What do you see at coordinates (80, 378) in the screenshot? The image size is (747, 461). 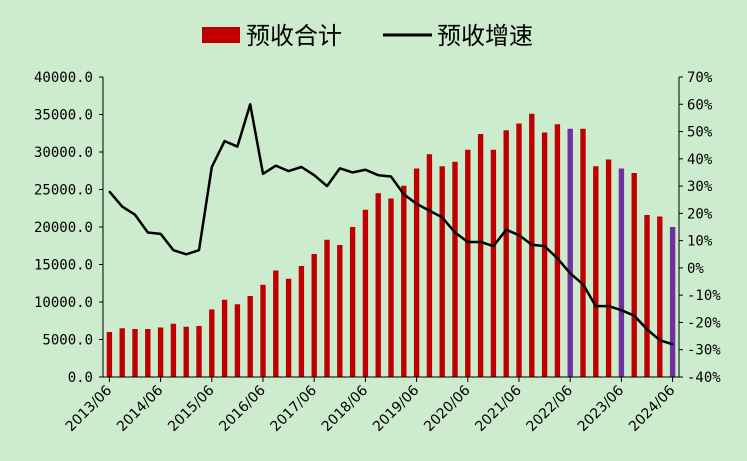 I see `left-tick-label: 0.0` at bounding box center [80, 378].